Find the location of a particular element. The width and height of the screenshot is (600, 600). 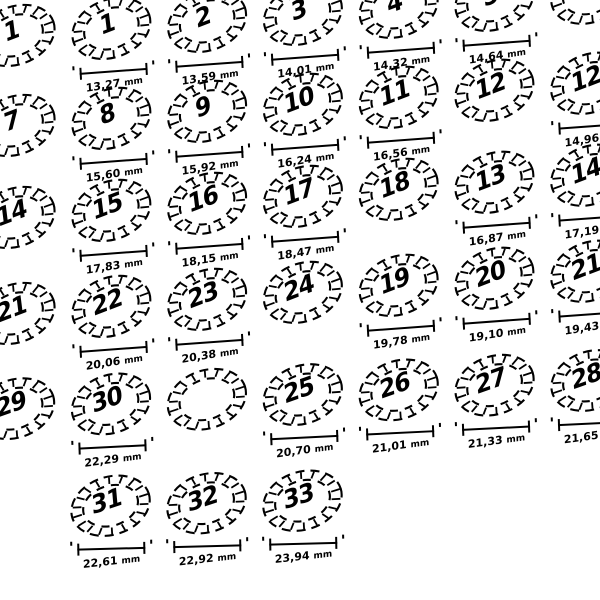

ring-size-cell: 27 21,33 mm is located at coordinates (495, 404).